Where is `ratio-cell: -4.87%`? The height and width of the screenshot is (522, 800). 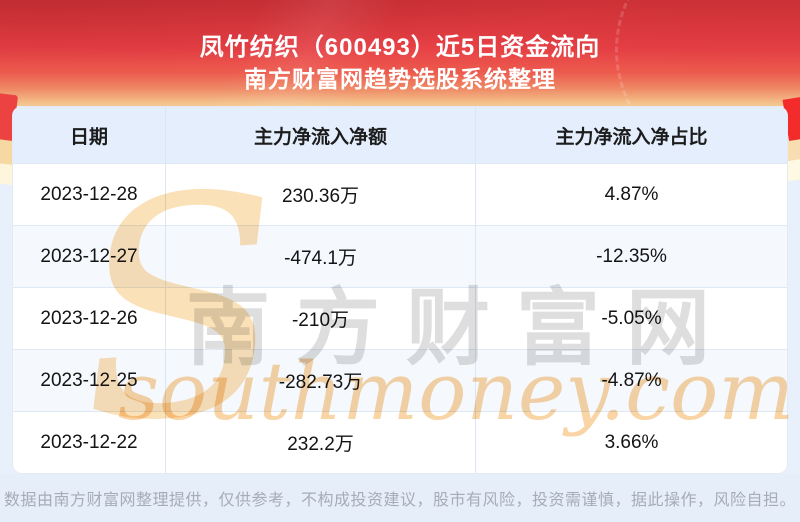 ratio-cell: -4.87% is located at coordinates (631, 381).